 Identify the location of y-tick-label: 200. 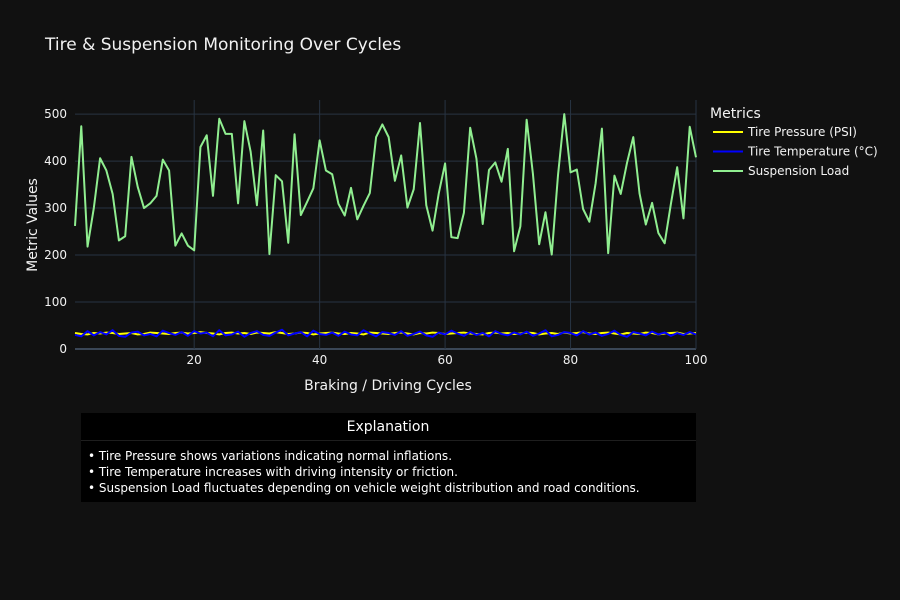
(55, 255).